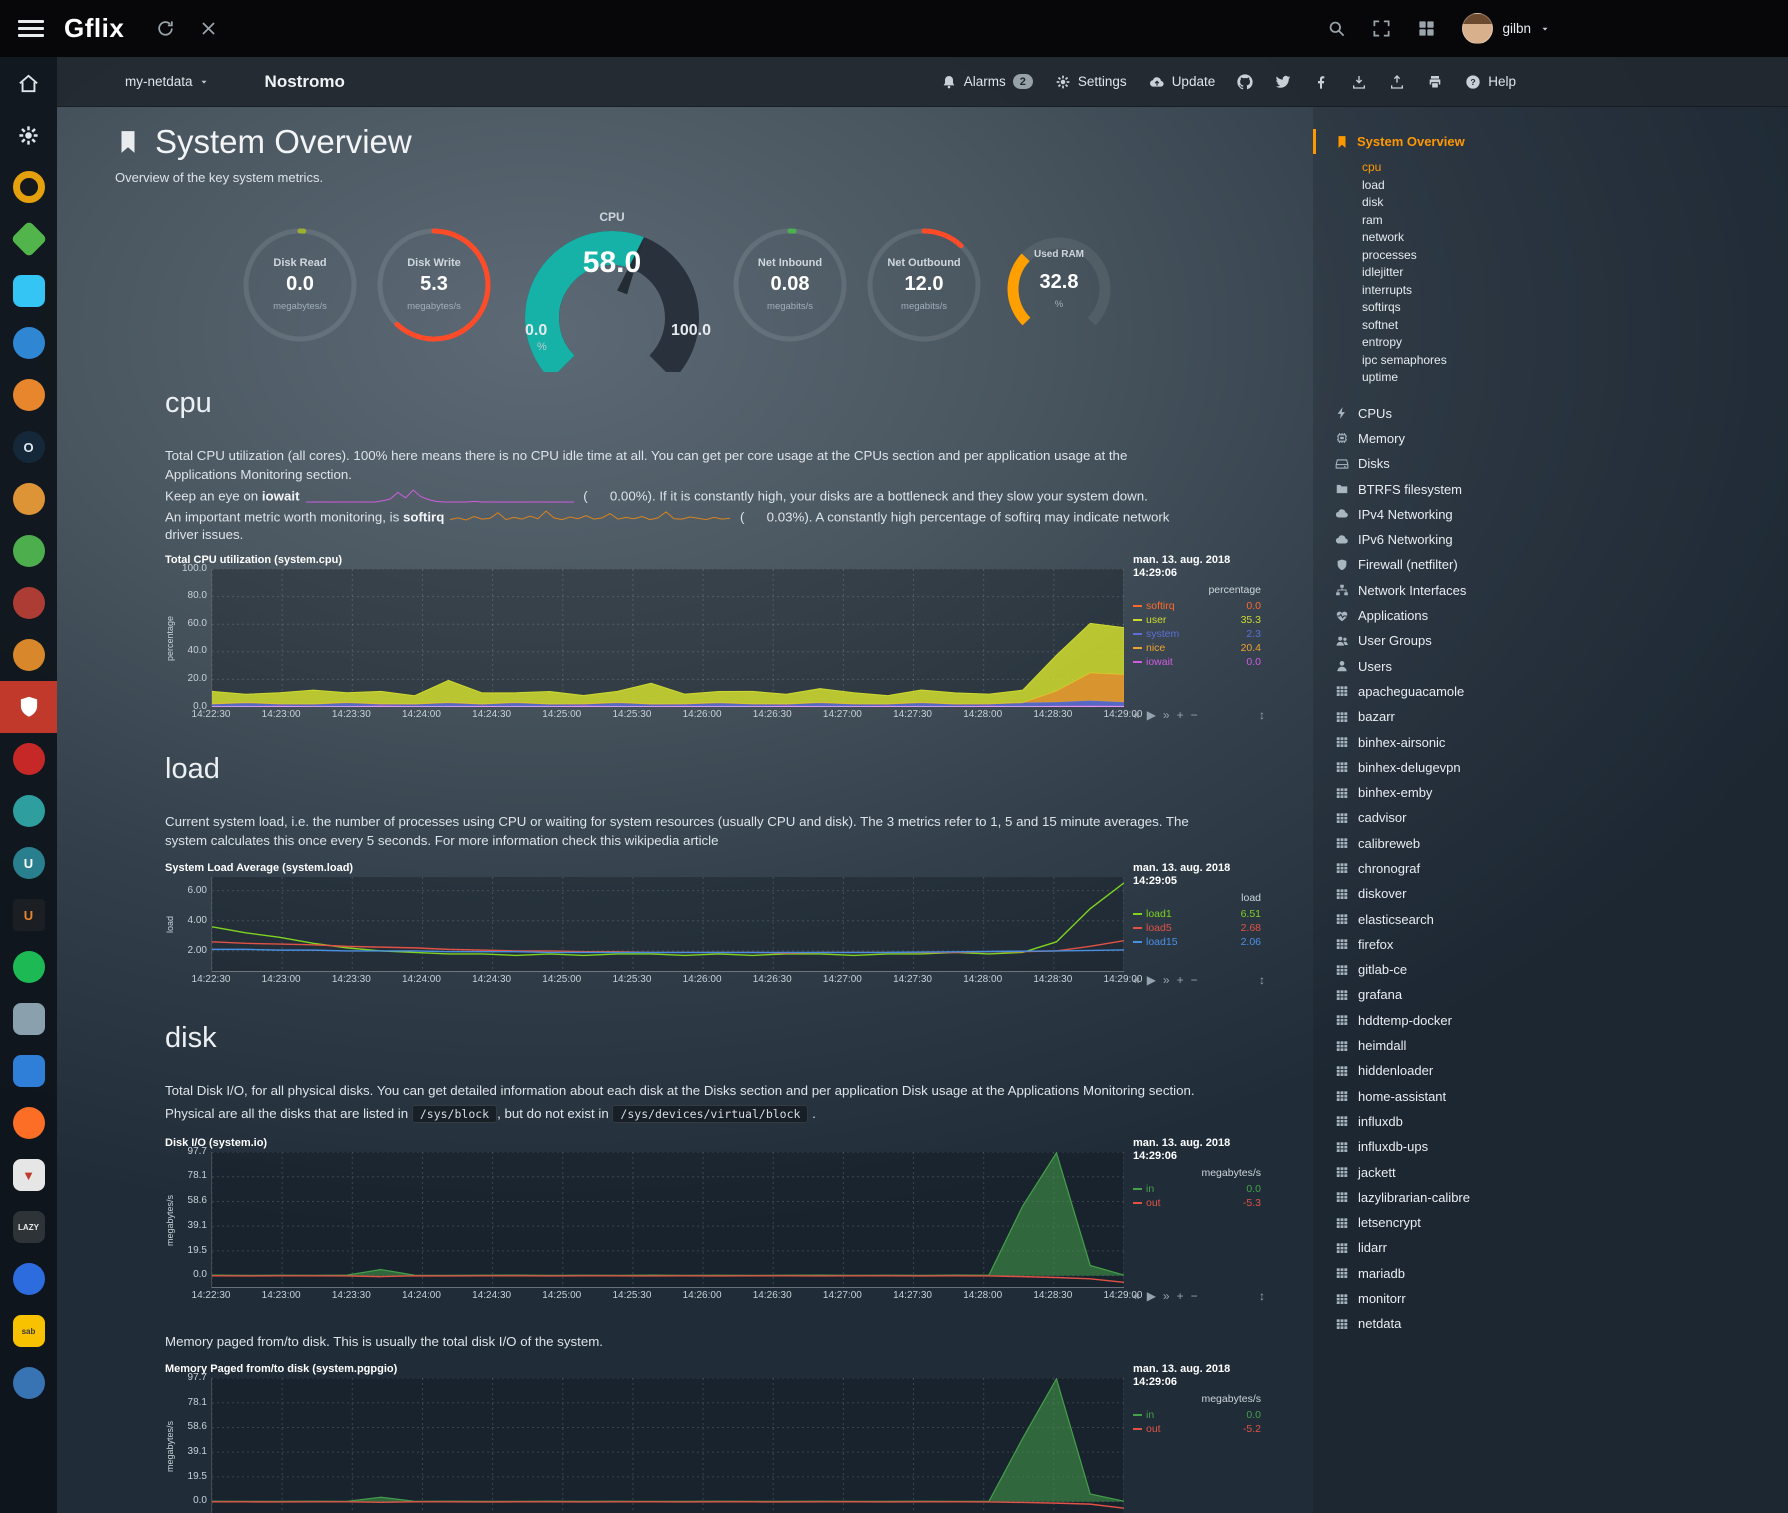 The height and width of the screenshot is (1513, 1788). What do you see at coordinates (28, 1071) in the screenshot?
I see `app-portainer` at bounding box center [28, 1071].